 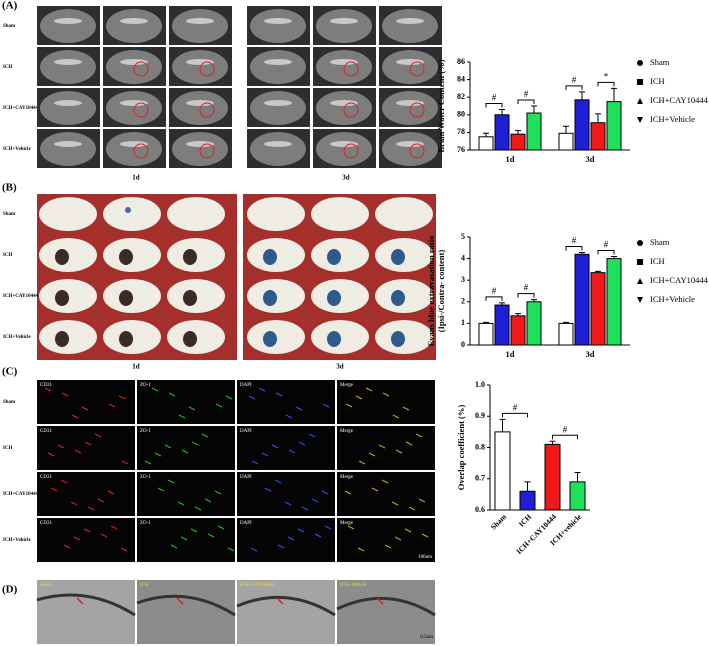 I want to click on y-tick-label: 1, so click(x=463, y=322).